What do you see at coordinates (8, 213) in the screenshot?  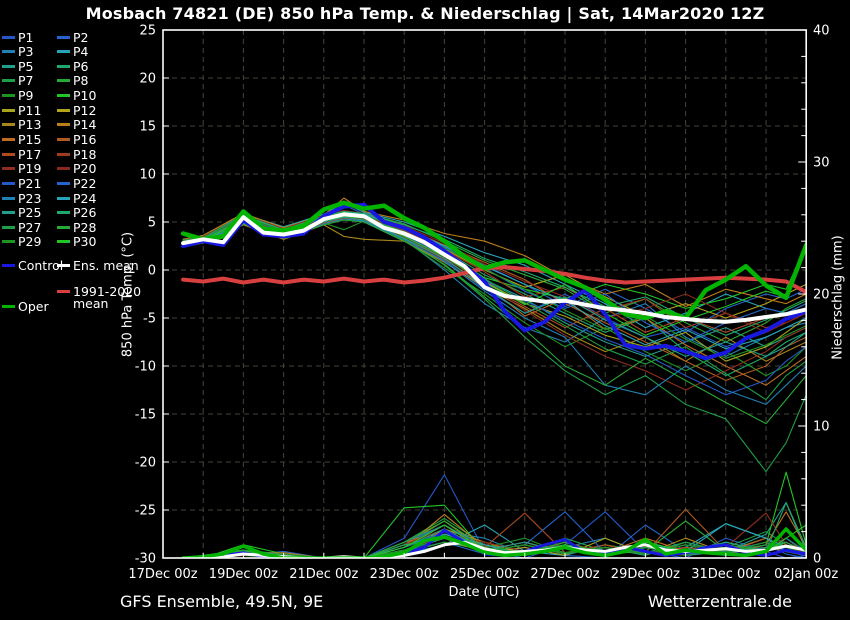 I see `legend-p25-swatch` at bounding box center [8, 213].